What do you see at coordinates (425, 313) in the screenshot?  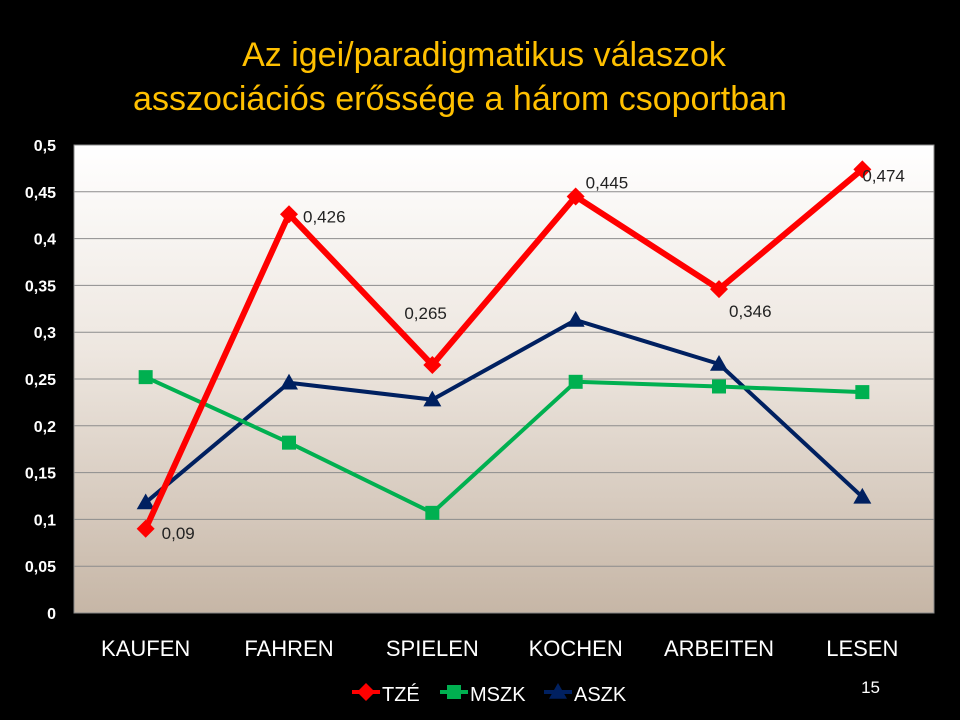 I see `data-label: 0,265` at bounding box center [425, 313].